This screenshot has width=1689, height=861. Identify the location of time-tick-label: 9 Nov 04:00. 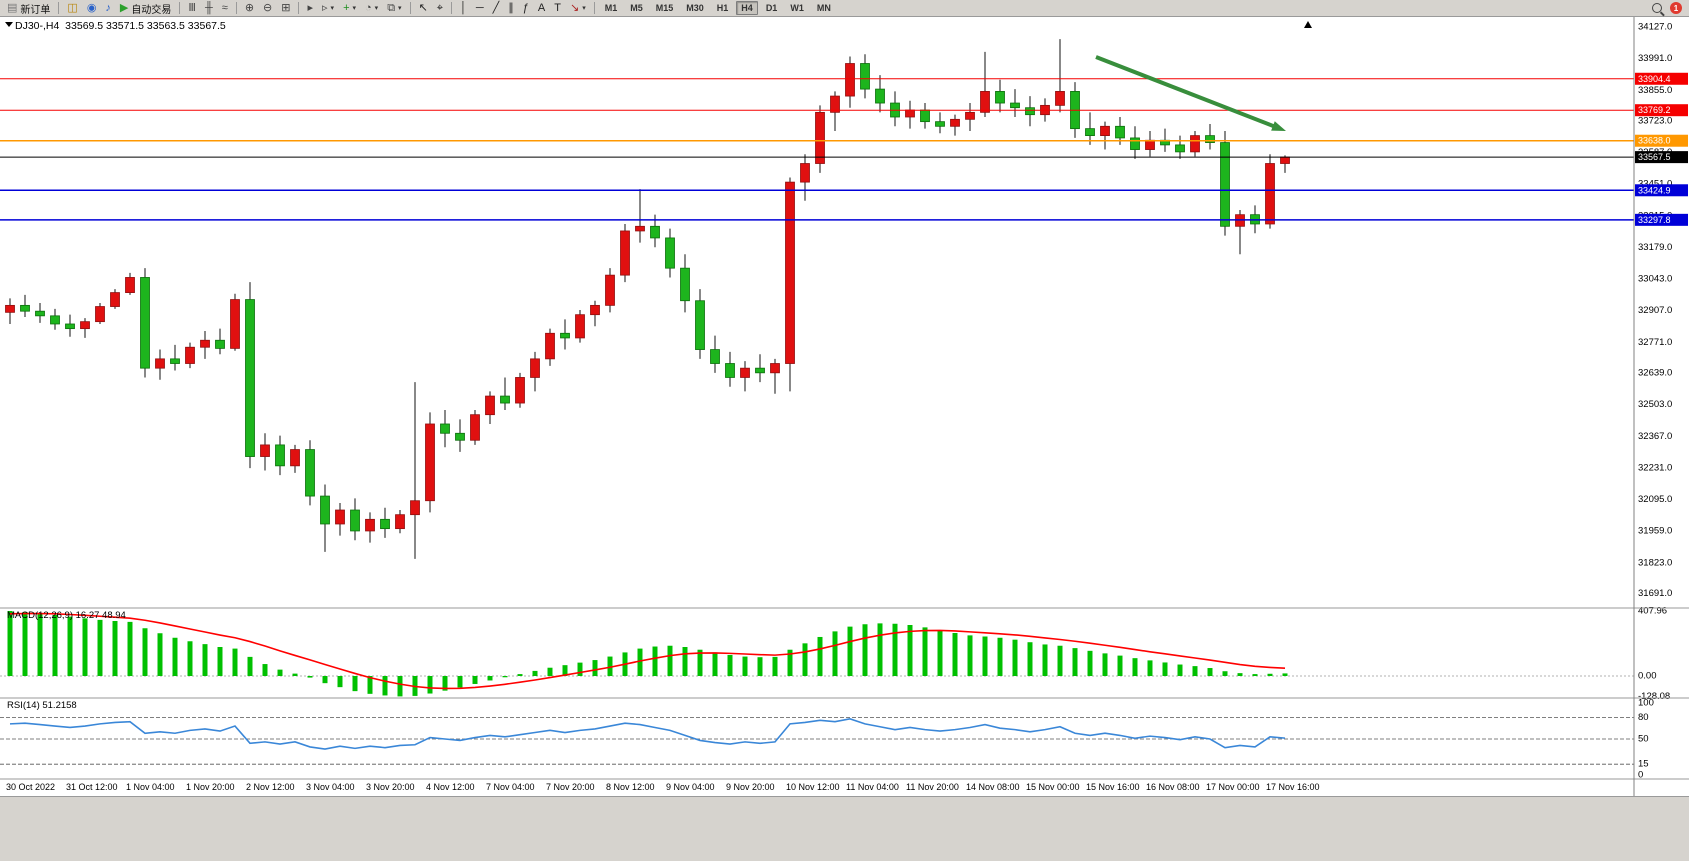
(690, 787).